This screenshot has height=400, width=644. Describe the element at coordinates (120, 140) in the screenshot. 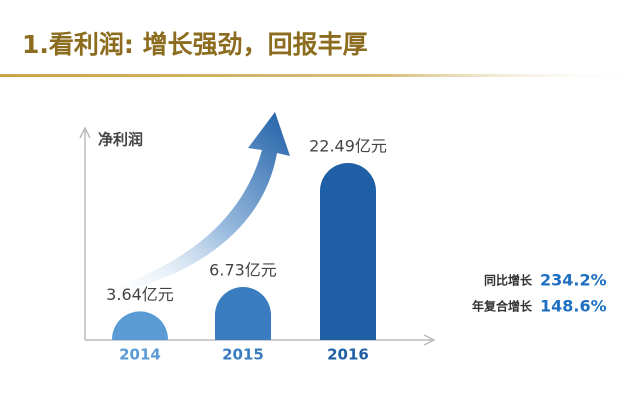

I see `y-axis-label: 净利润` at that location.